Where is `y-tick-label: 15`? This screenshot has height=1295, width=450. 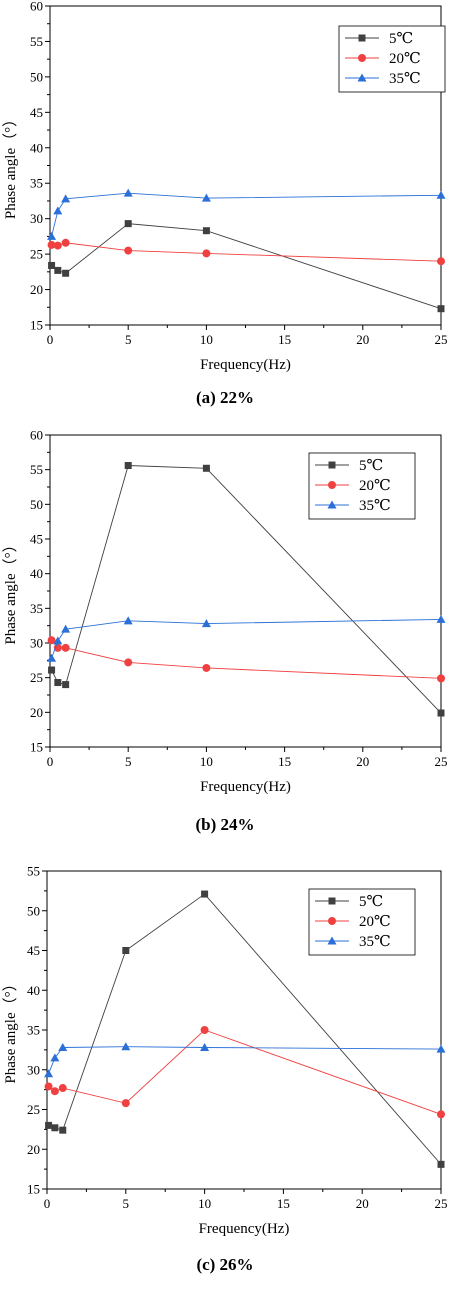 y-tick-label: 15 is located at coordinates (36, 325).